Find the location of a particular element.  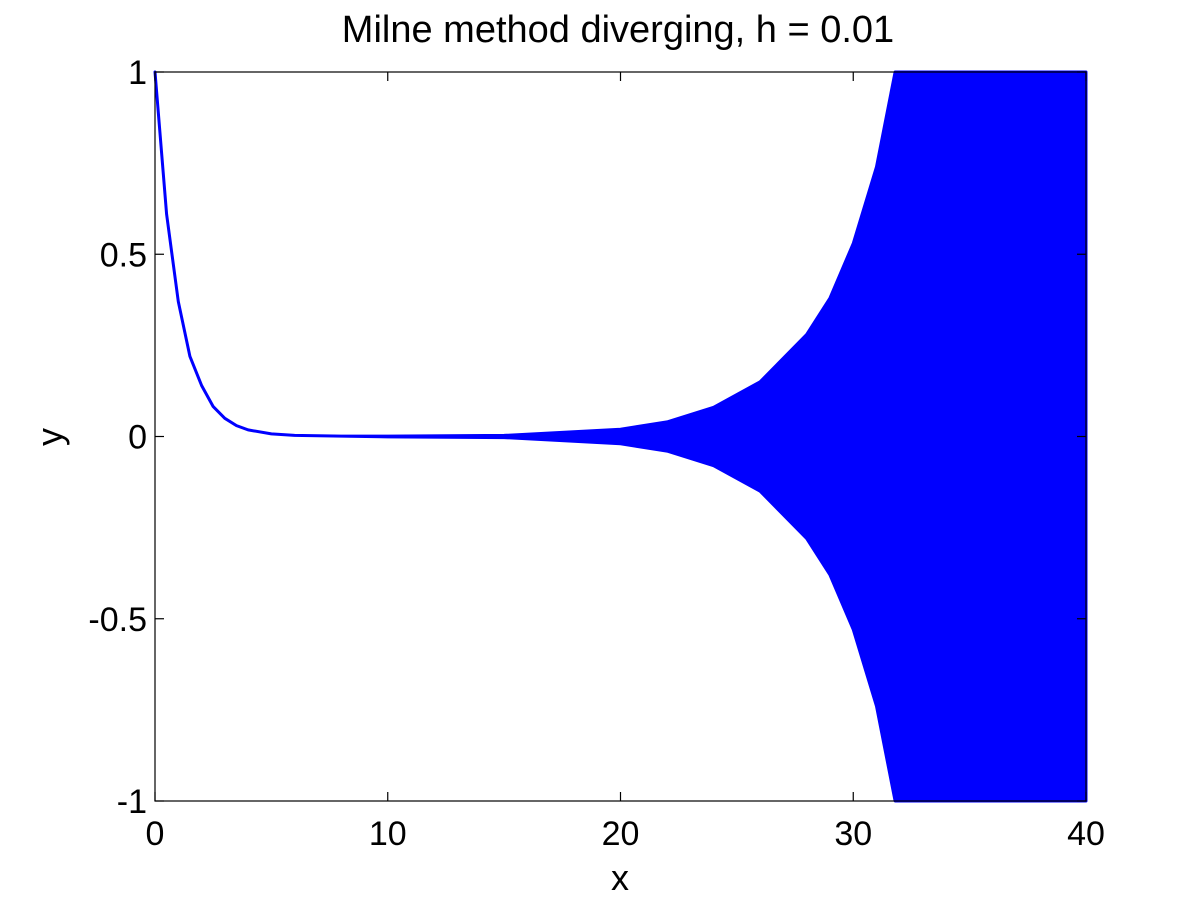

chart-title: Milne method diverging, h = 0.01 is located at coordinates (618, 30).